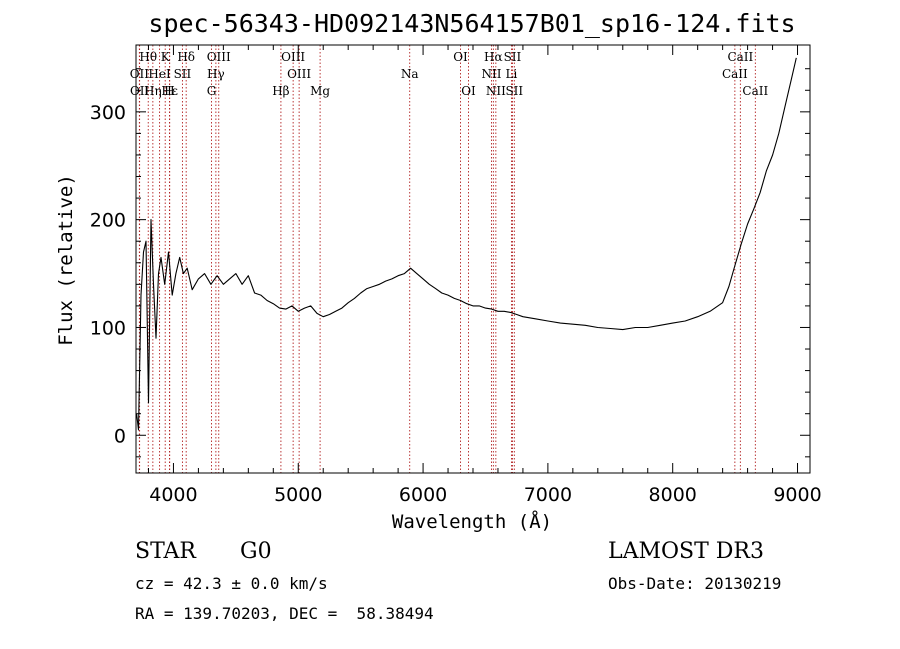  I want to click on y-tick-label: 100, so click(108, 328).